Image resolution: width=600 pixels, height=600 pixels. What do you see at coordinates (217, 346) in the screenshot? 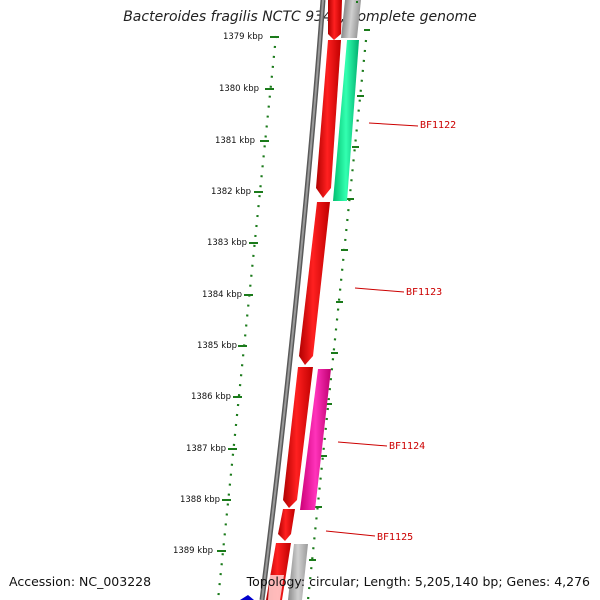
I see `tick-label: 1385 kbp` at bounding box center [217, 346].